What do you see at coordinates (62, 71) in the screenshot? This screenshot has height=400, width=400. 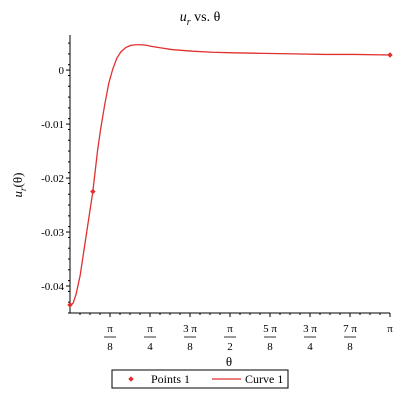 I see `y-tick-label: 0` at bounding box center [62, 71].